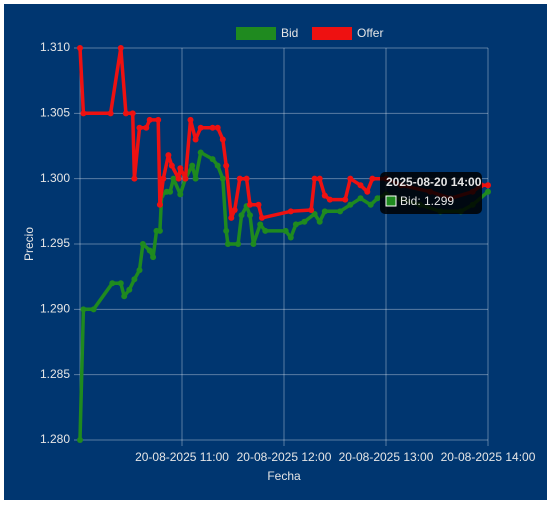  I want to click on legend-label: Offer, so click(370, 33).